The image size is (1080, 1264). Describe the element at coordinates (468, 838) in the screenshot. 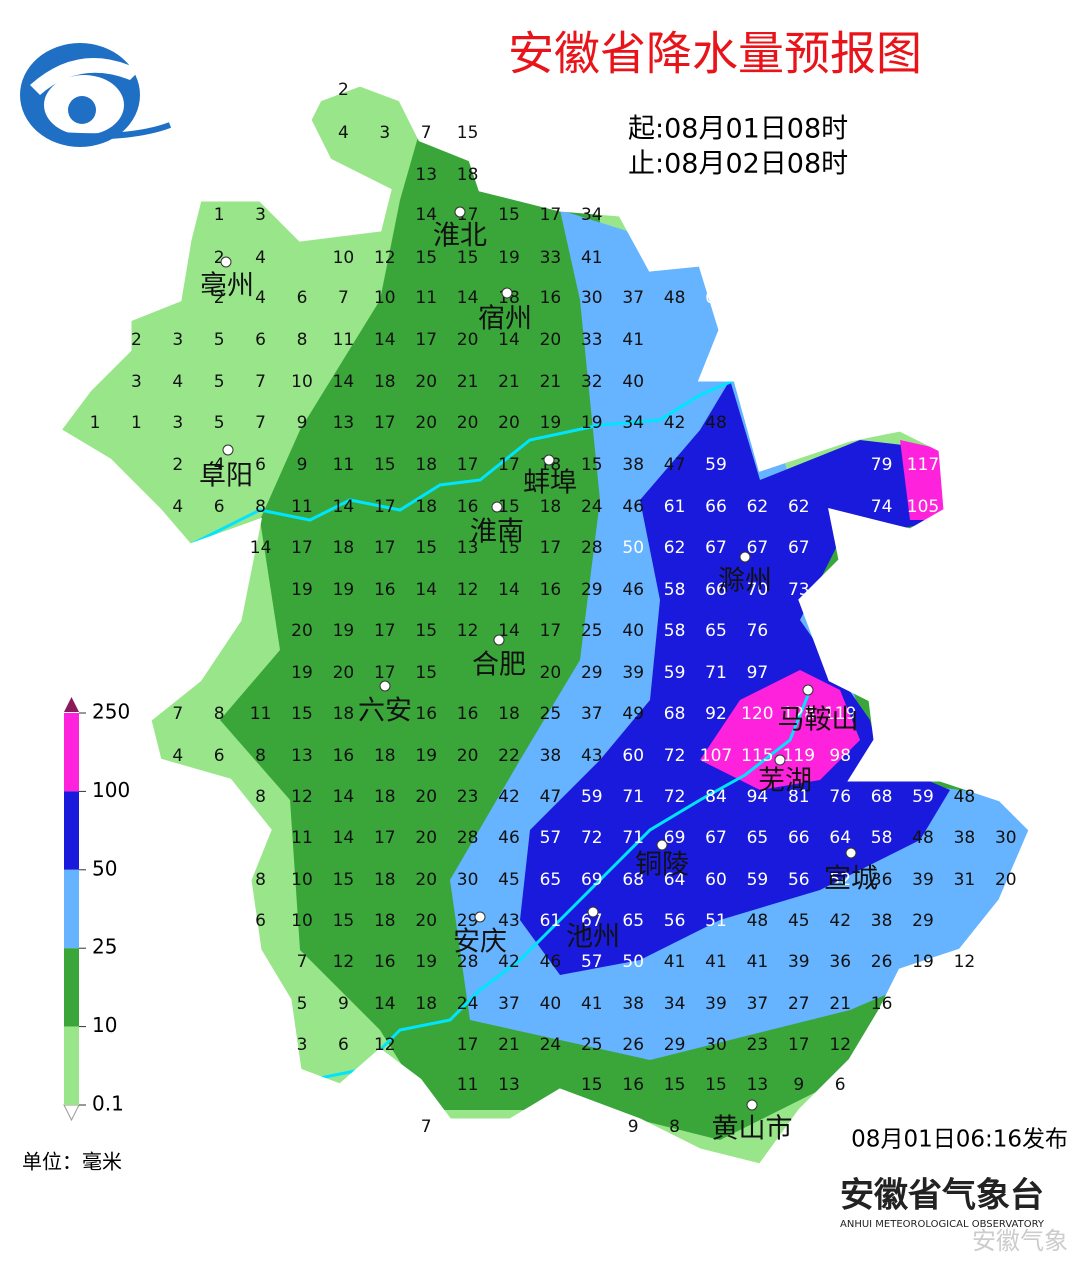

I see `grid-value: 28` at that location.